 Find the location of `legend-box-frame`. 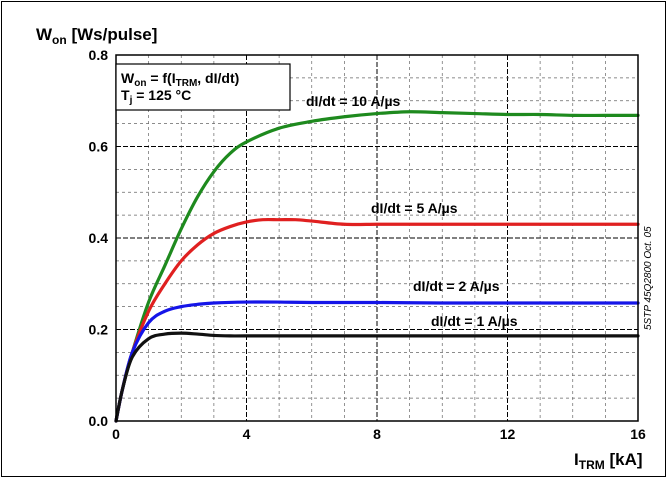

legend-box-frame is located at coordinates (203, 87).